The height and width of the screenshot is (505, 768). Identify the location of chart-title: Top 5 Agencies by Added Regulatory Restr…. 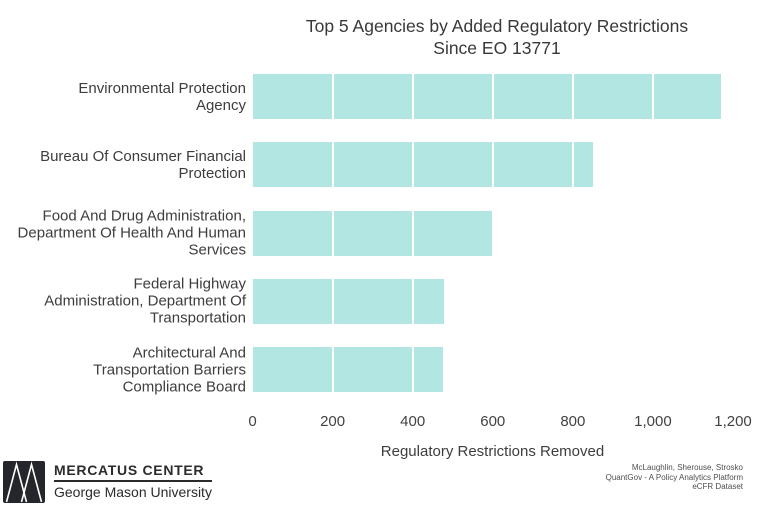
(497, 37).